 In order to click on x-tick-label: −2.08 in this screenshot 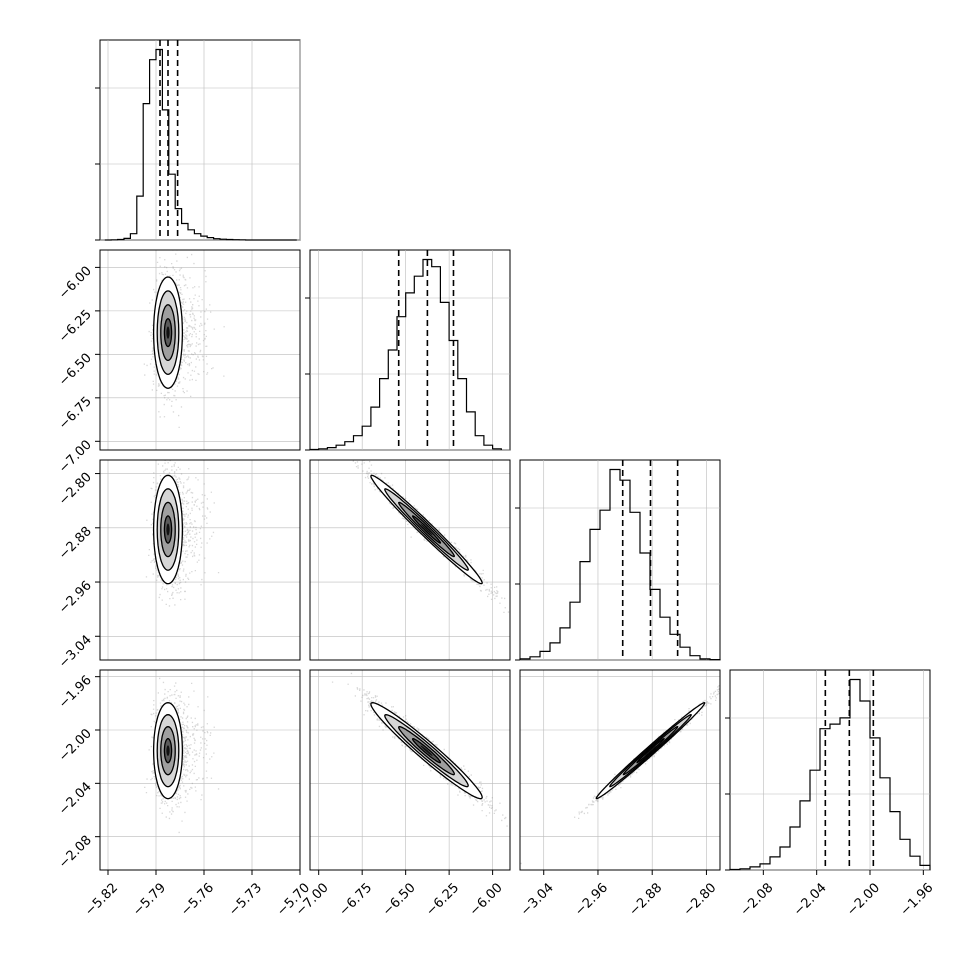, I will do `click(757, 899)`.